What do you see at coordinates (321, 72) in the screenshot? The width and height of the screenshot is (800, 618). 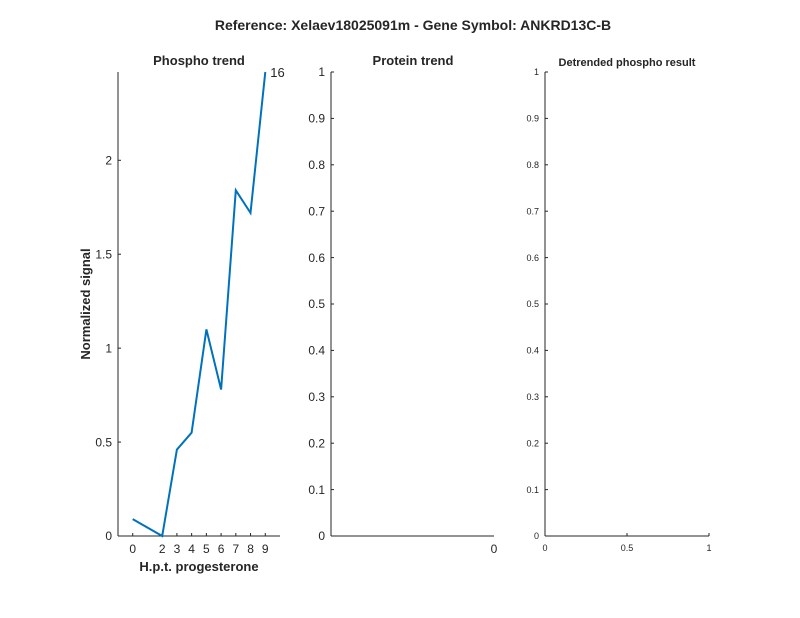 I see `protein-trend-ytick-label: 1` at bounding box center [321, 72].